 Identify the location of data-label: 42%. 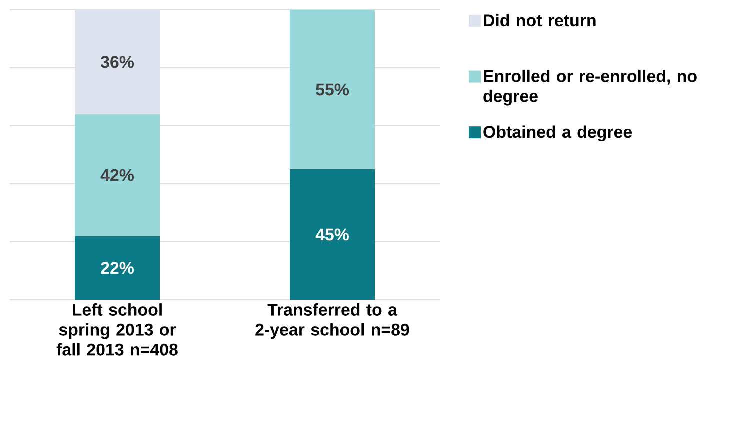
(117, 175).